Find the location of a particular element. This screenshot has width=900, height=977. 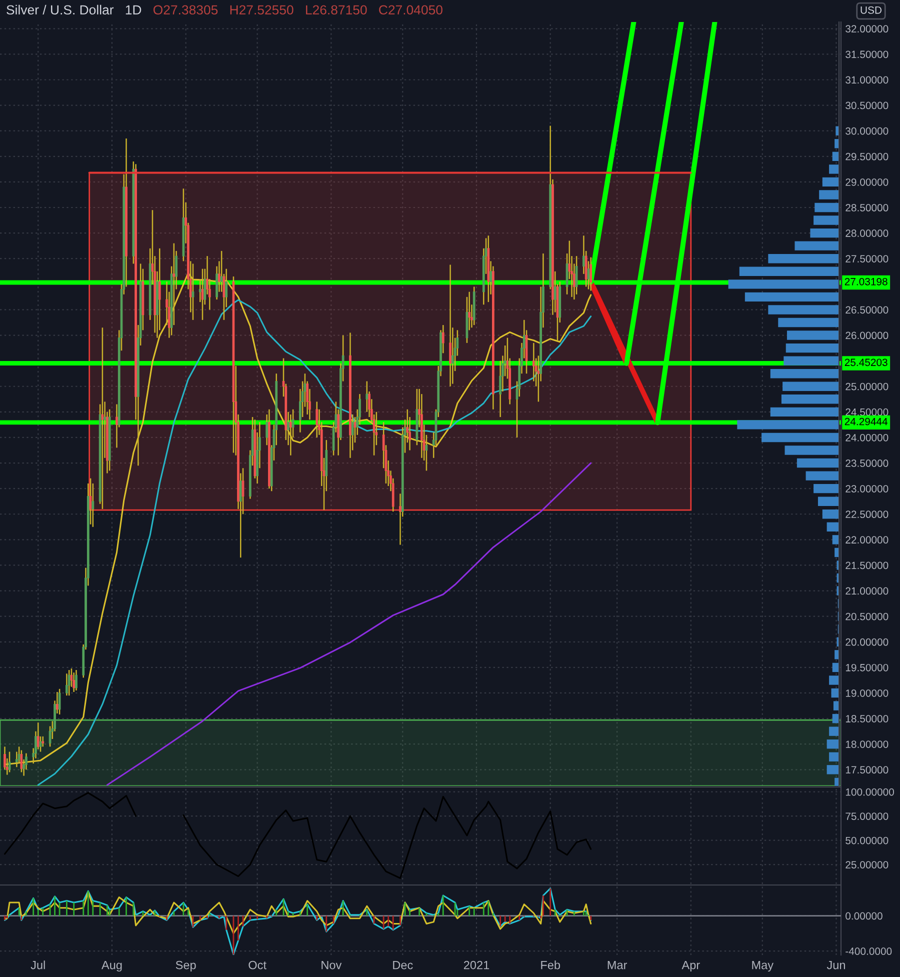

y-tick-label: 24.50000 is located at coordinates (867, 412).